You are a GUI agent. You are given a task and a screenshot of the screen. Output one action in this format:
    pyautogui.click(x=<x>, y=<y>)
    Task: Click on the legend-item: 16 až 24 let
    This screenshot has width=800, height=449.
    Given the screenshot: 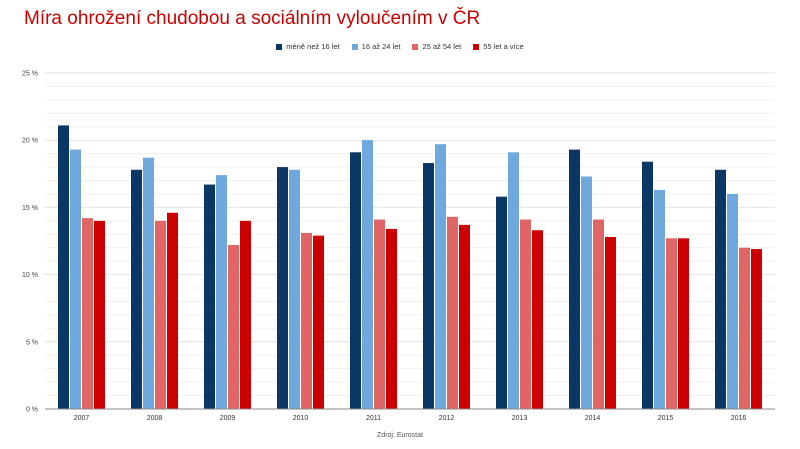 What is the action you would take?
    pyautogui.click(x=376, y=46)
    